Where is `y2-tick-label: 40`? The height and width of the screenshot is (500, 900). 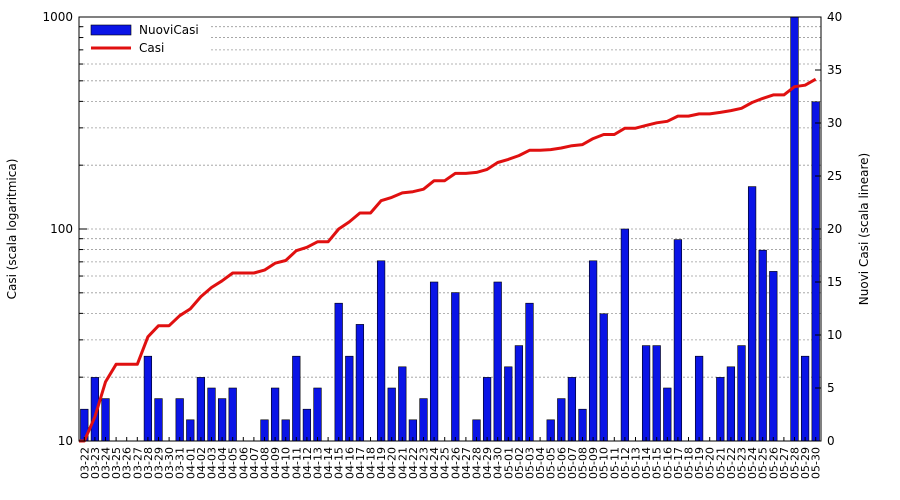
y2-tick-label: 40 is located at coordinates (834, 17).